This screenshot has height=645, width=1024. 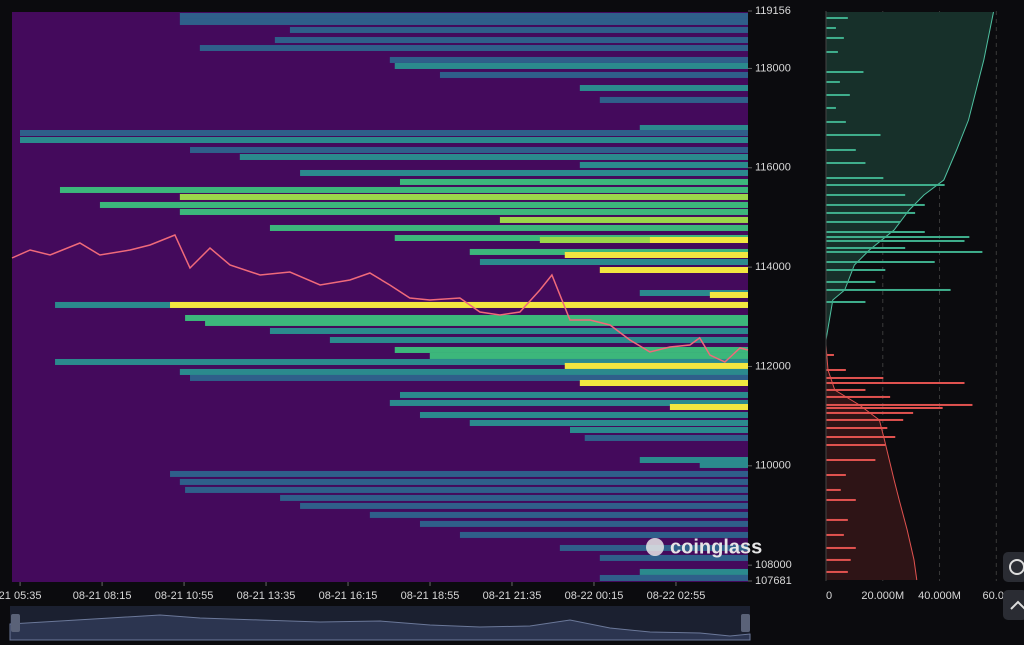 What do you see at coordinates (829, 596) in the screenshot?
I see `x-tick-label: 0` at bounding box center [829, 596].